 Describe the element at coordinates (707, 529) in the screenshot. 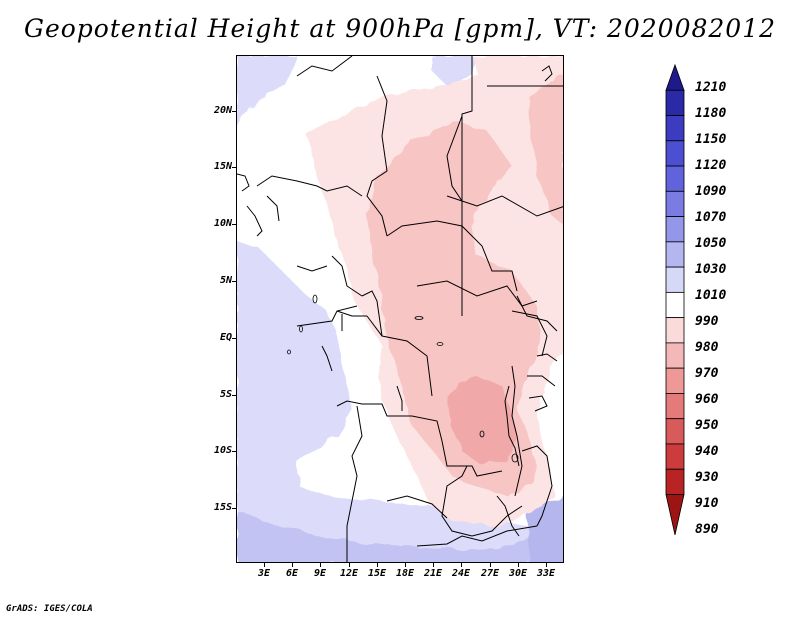

I see `colorbar-label: 890` at that location.